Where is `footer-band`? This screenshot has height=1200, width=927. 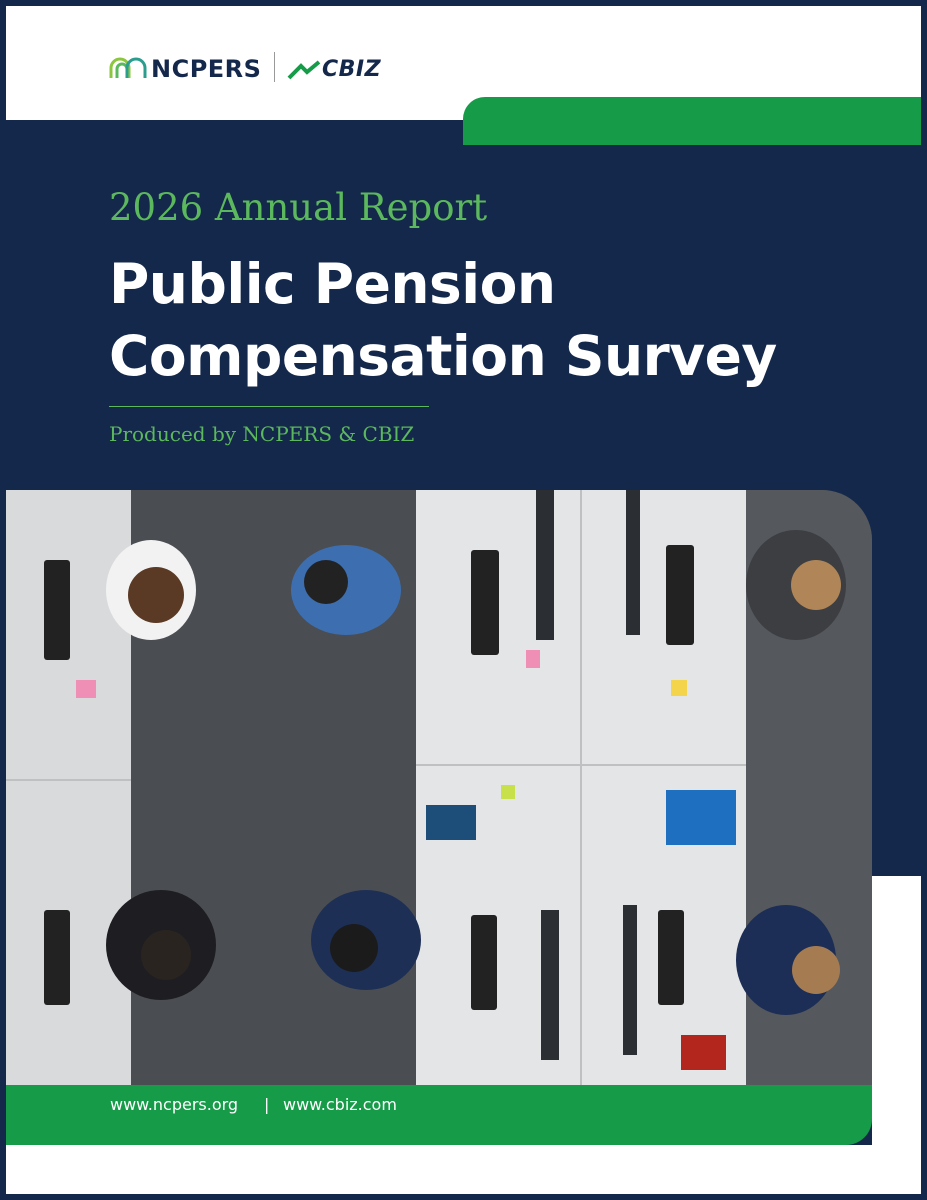 footer-band is located at coordinates (439, 1115).